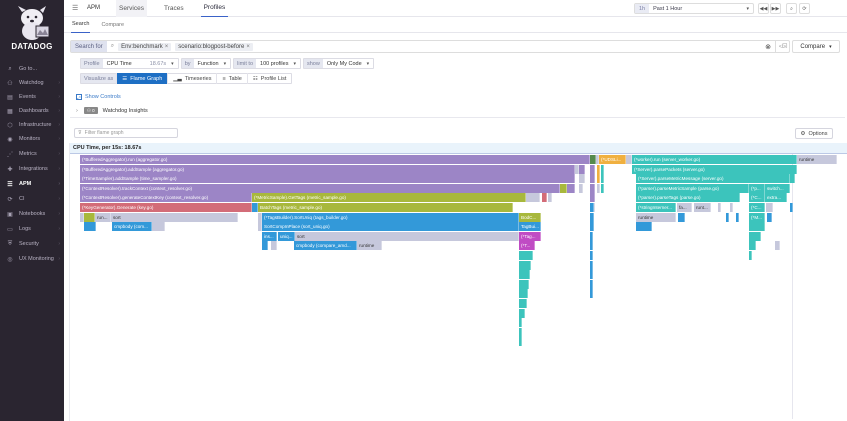  Describe the element at coordinates (173, 8) in the screenshot. I see `tab-traces: Traces` at that location.